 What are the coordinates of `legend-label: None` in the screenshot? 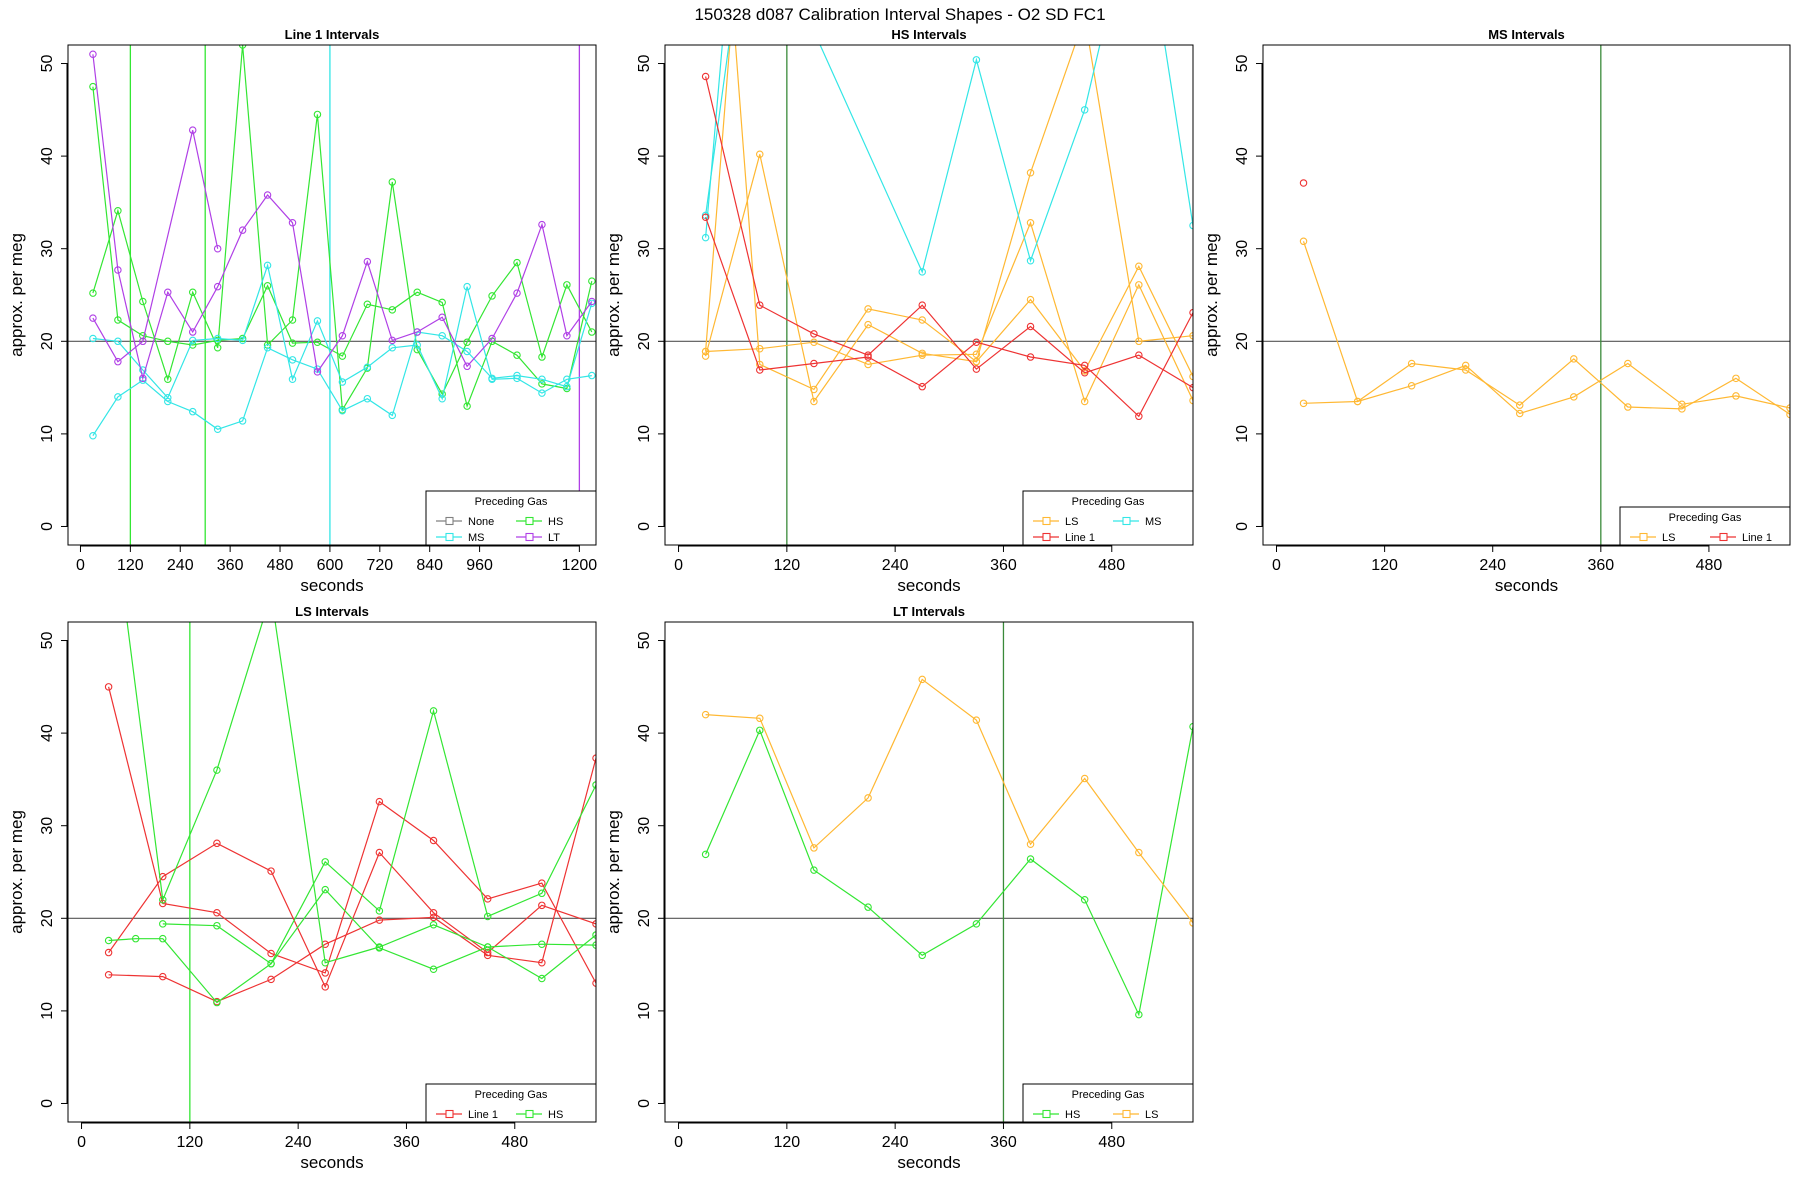 It's located at (481, 522).